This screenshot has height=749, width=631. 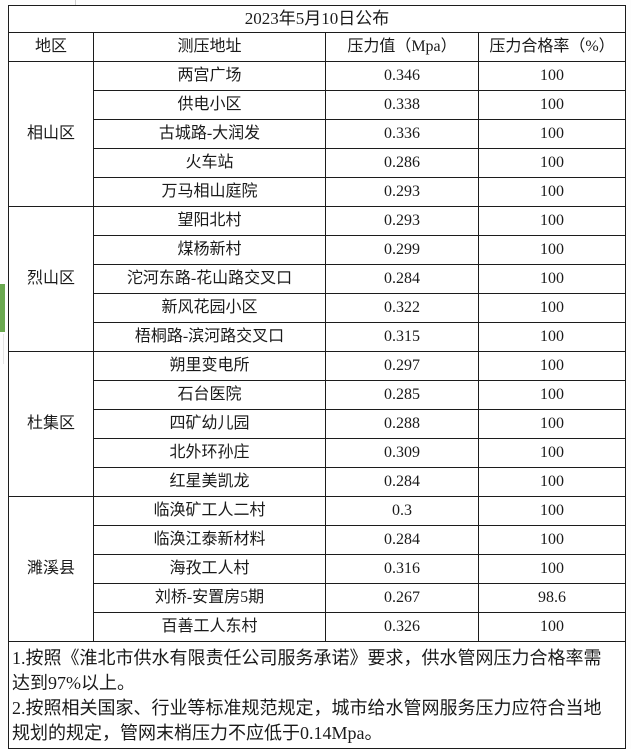 I want to click on pressure-cell: 0.288, so click(x=402, y=424).